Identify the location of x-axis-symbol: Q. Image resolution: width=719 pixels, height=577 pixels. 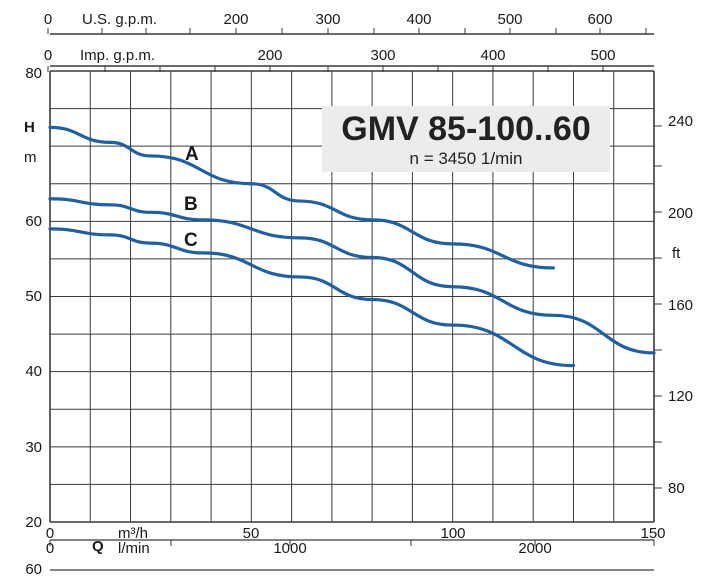
(98, 546).